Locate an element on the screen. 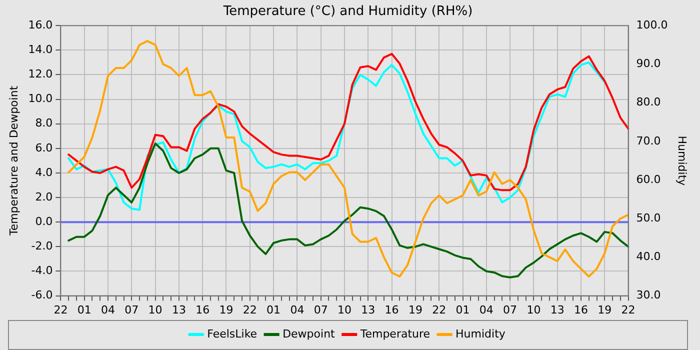 This screenshot has height=350, width=700. chart-title: Temperature (°C) and Humidity (RH%) is located at coordinates (347, 12).